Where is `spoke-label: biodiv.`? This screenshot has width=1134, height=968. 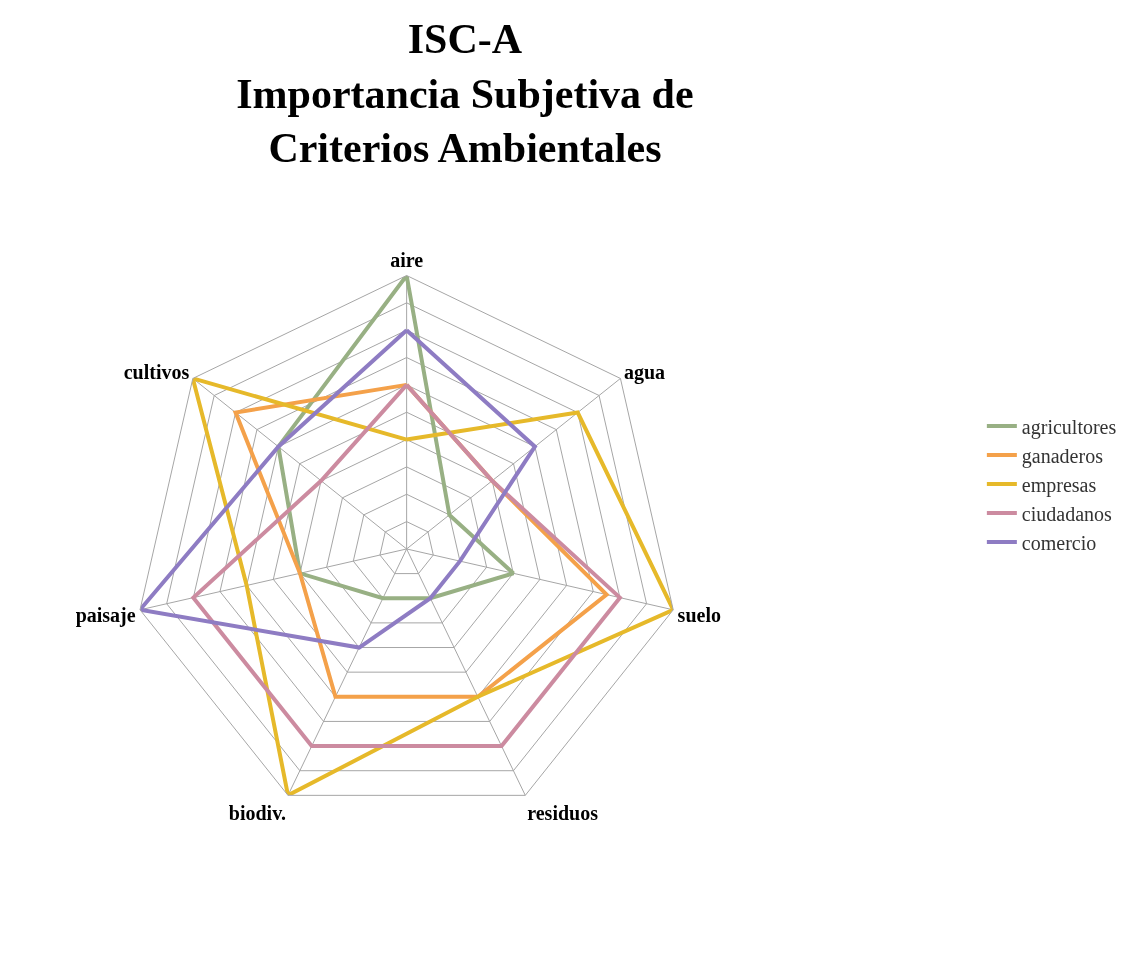
spoke-label: biodiv. is located at coordinates (257, 813).